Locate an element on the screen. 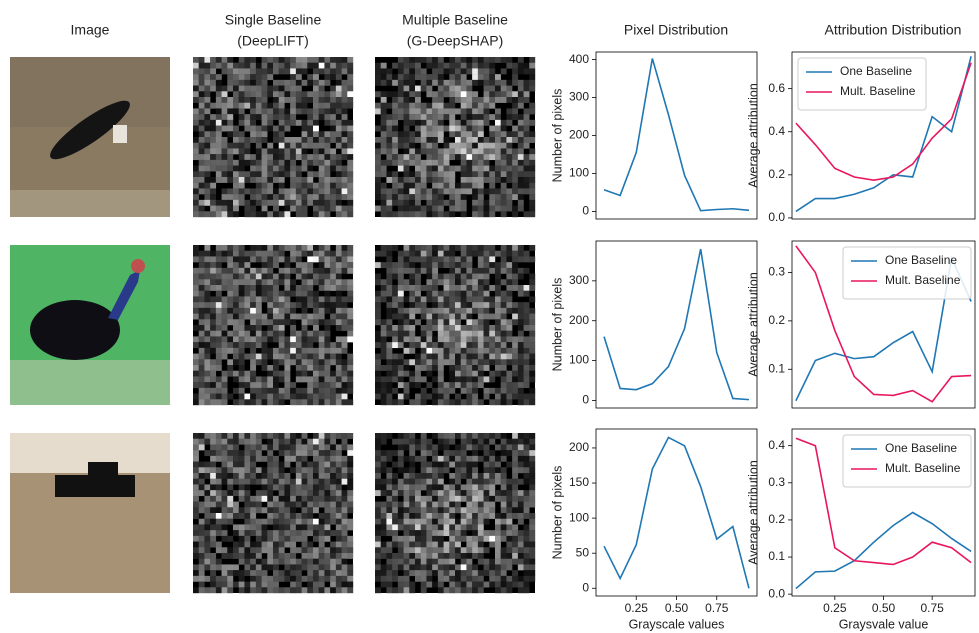  series-line is located at coordinates (676, 134).